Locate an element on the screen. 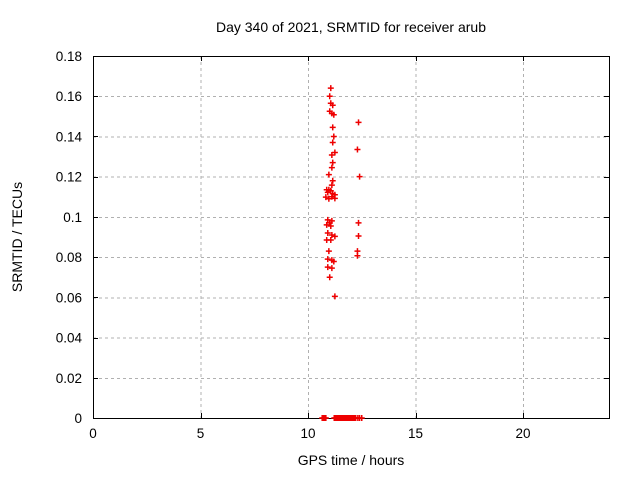  x-tick-label: 20 is located at coordinates (522, 433).